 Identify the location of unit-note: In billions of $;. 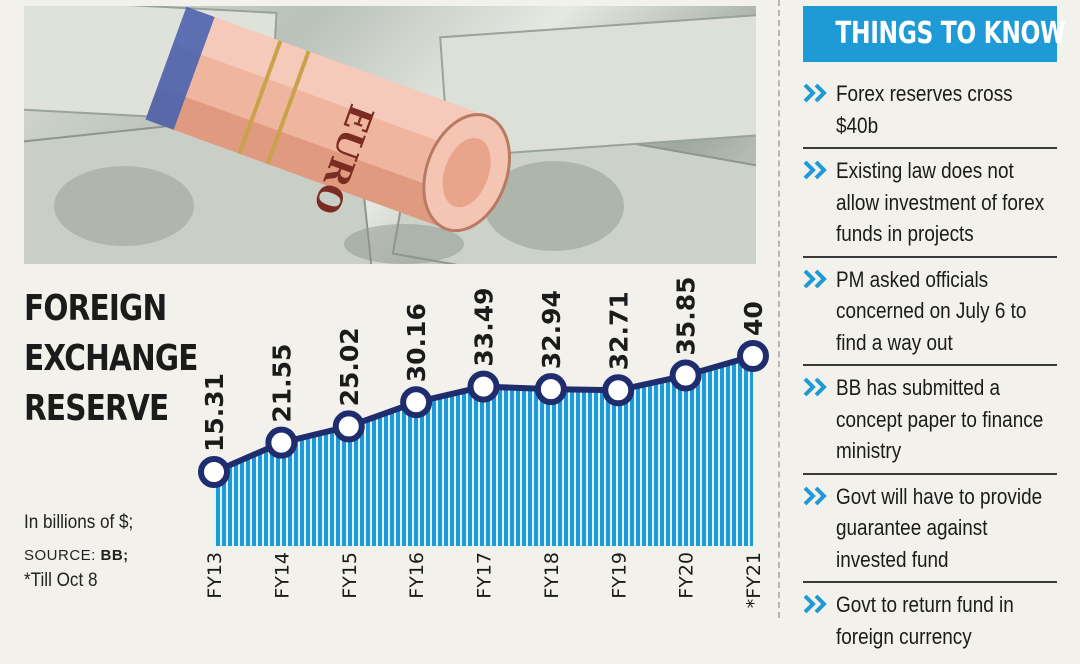
(79, 522).